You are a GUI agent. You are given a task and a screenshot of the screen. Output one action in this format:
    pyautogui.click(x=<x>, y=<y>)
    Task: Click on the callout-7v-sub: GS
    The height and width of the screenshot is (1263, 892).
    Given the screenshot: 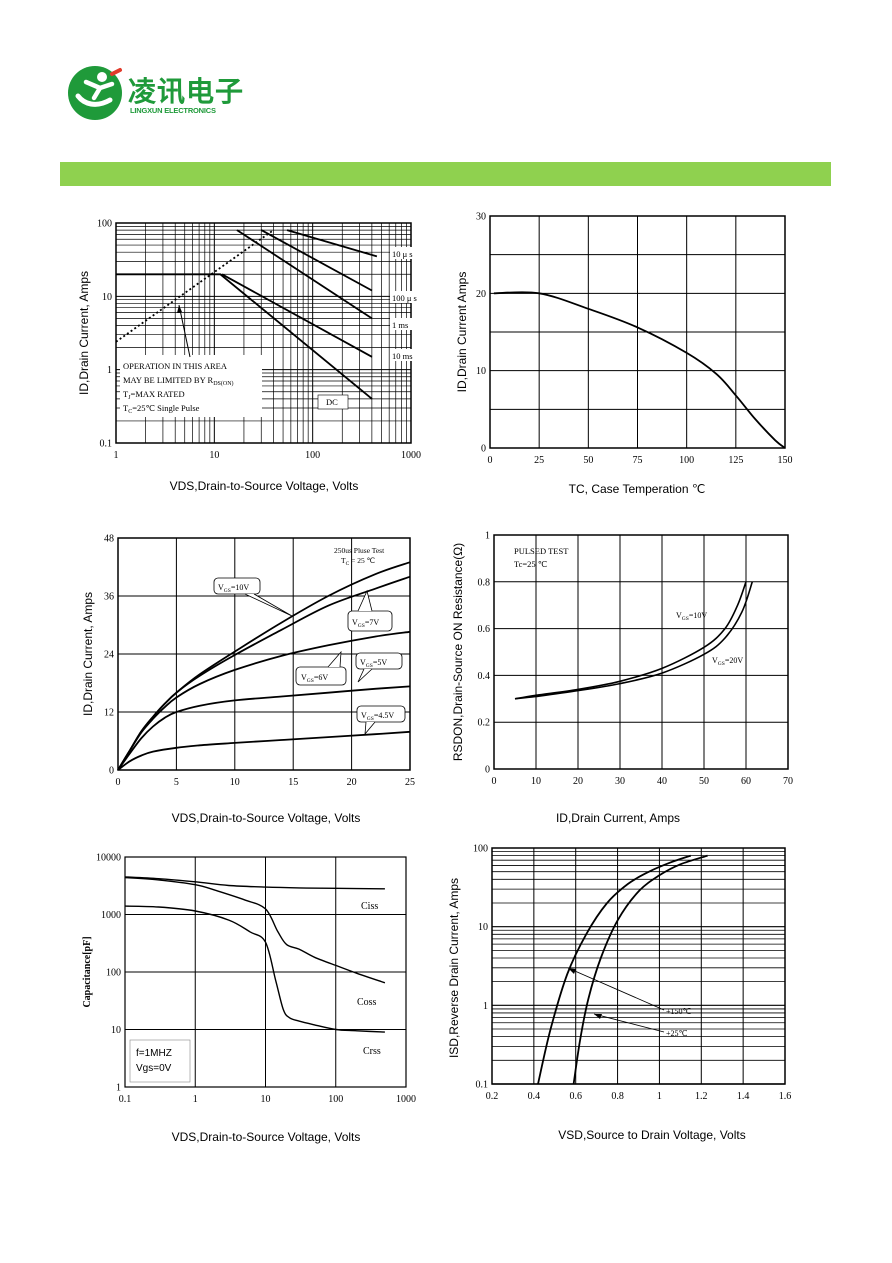 What is the action you would take?
    pyautogui.click(x=361, y=626)
    